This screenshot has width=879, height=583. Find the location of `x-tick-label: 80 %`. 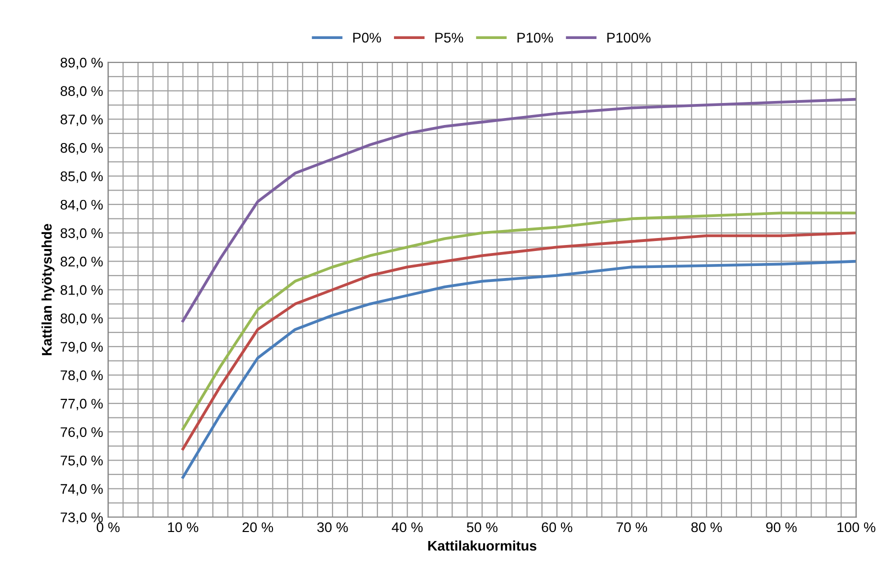

x-tick-label: 80 % is located at coordinates (706, 527).